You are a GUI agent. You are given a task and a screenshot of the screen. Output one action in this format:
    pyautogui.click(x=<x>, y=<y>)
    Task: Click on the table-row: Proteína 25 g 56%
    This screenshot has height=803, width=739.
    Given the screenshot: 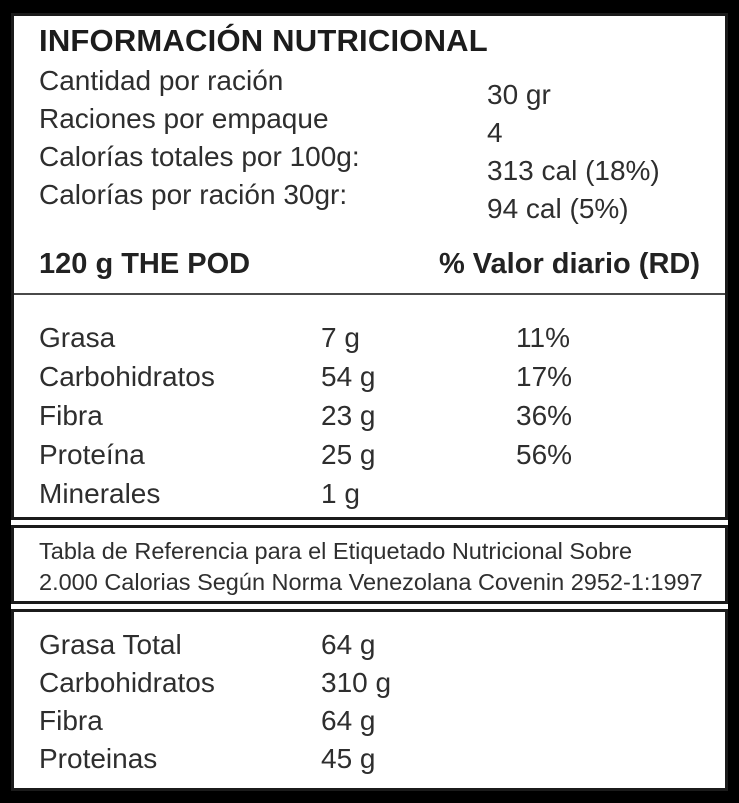 What is the action you would take?
    pyautogui.click(x=369, y=454)
    